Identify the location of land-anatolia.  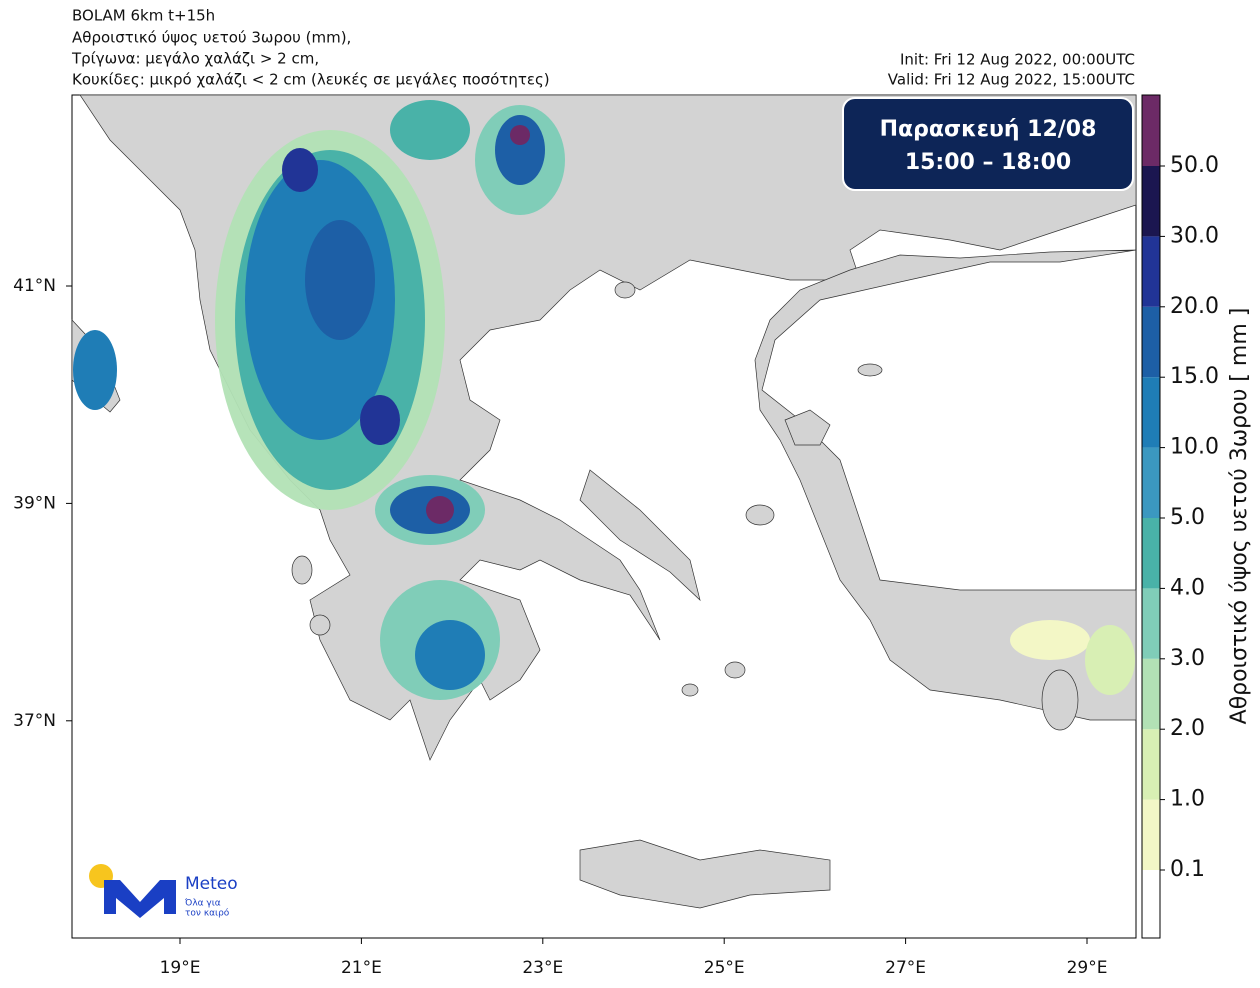
(945, 485).